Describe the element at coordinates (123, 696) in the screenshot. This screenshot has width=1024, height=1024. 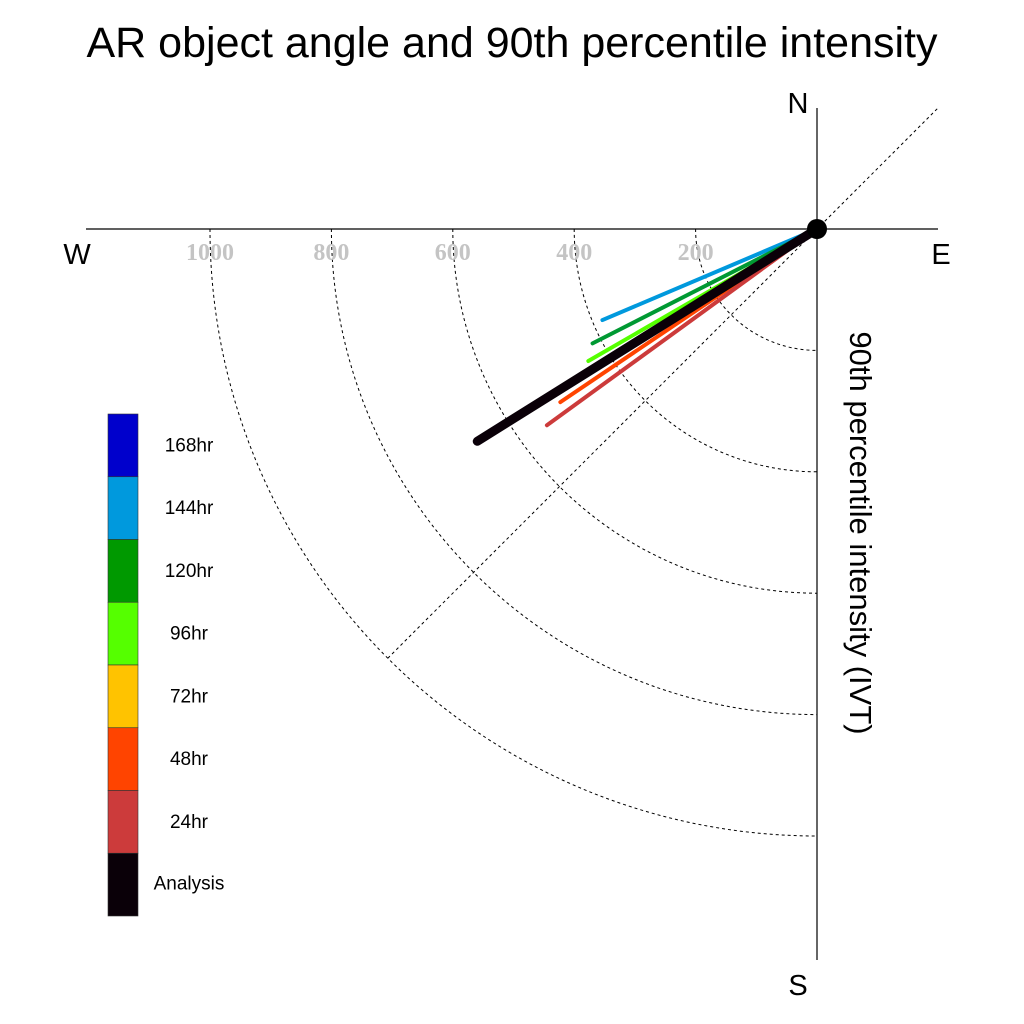
I see `legend-swatch-72hr` at that location.